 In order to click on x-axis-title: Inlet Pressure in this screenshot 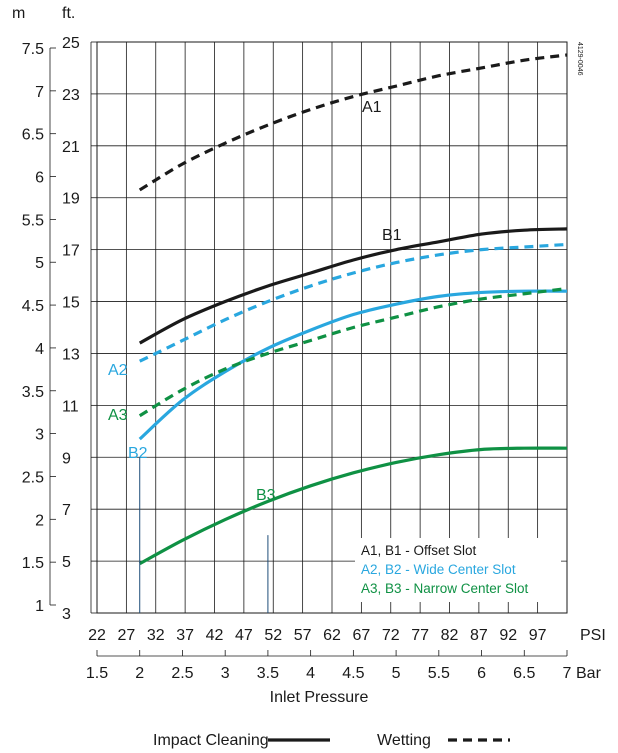, I will do `click(319, 697)`.